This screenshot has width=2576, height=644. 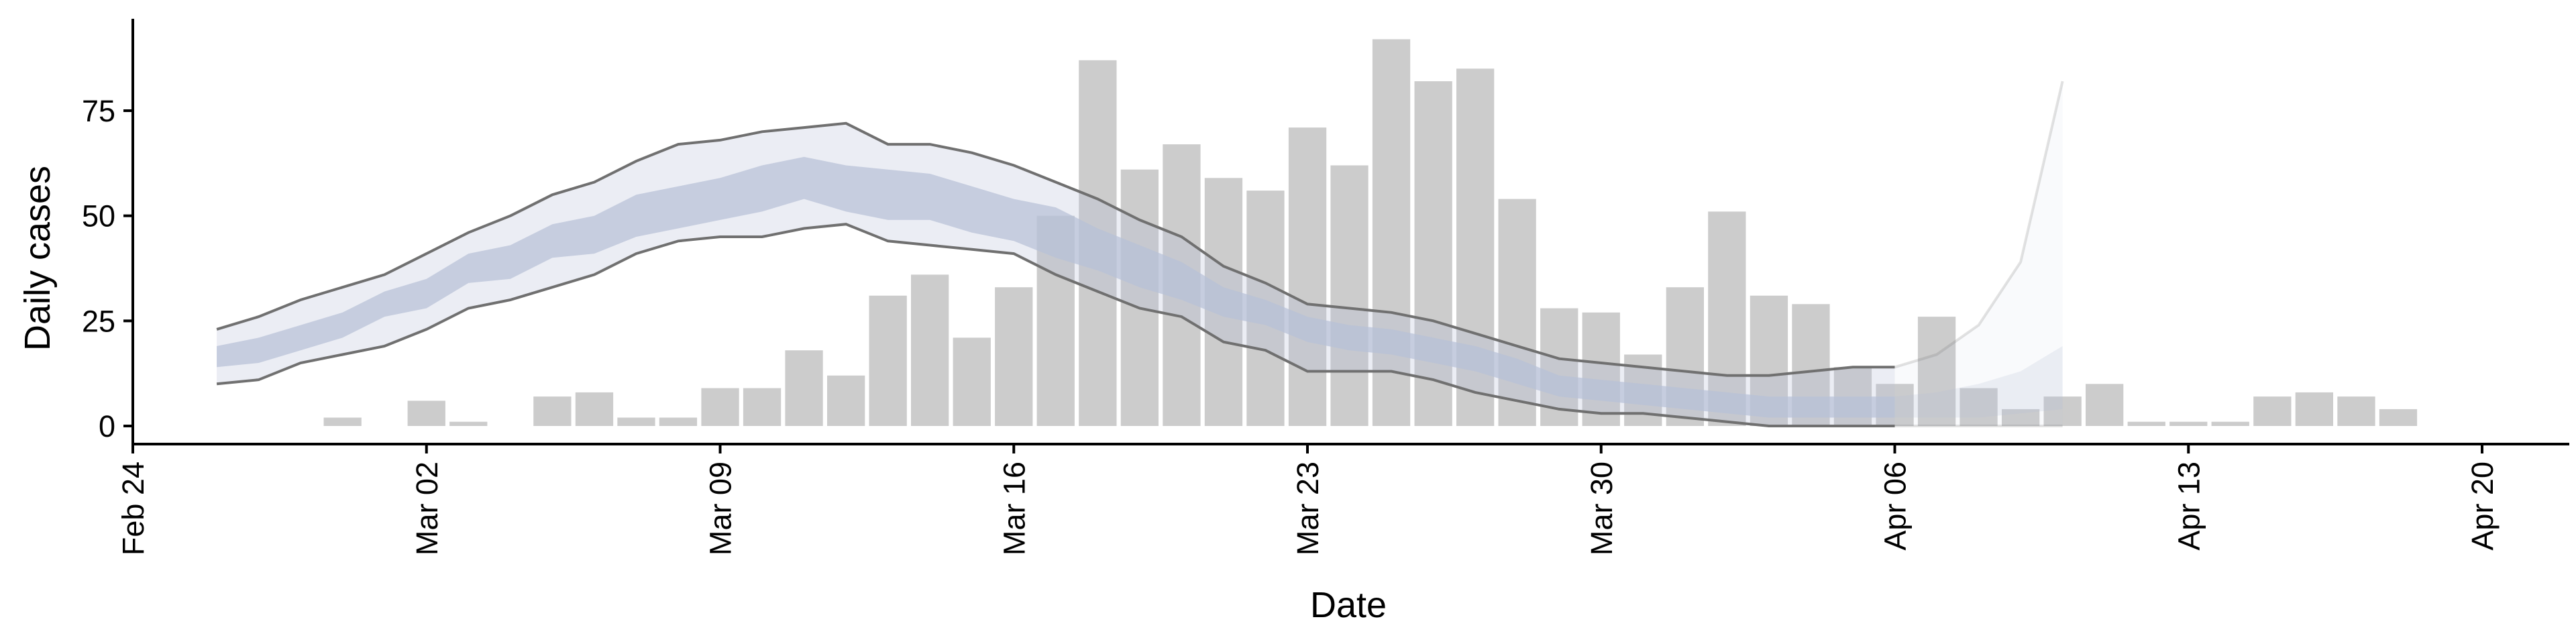 I want to click on y-tick-label-75: 75, so click(x=98, y=111).